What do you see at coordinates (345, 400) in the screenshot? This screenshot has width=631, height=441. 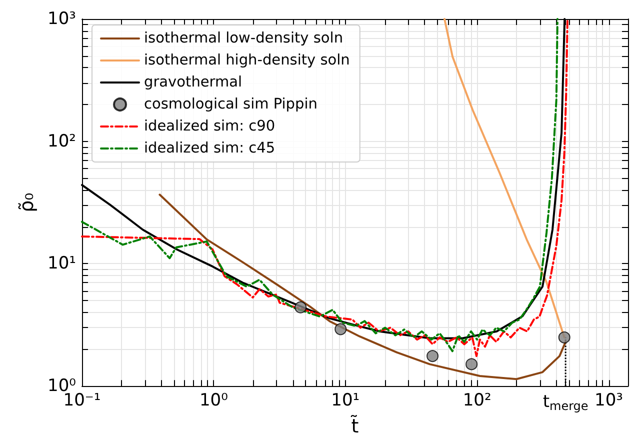 I see `x-tick-label: 10¹` at bounding box center [345, 400].